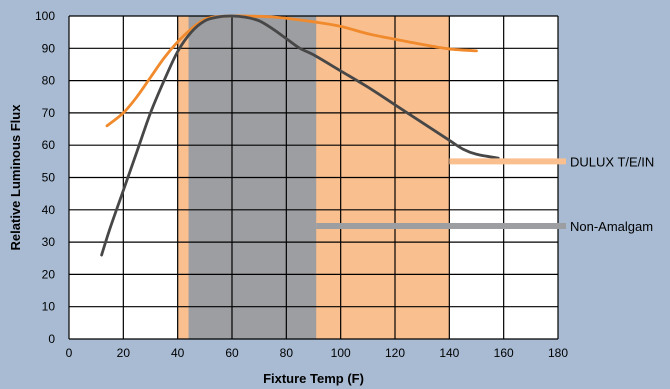  What do you see at coordinates (15, 177) in the screenshot?
I see `y-axis-label: Relative Luminous Flux` at bounding box center [15, 177].